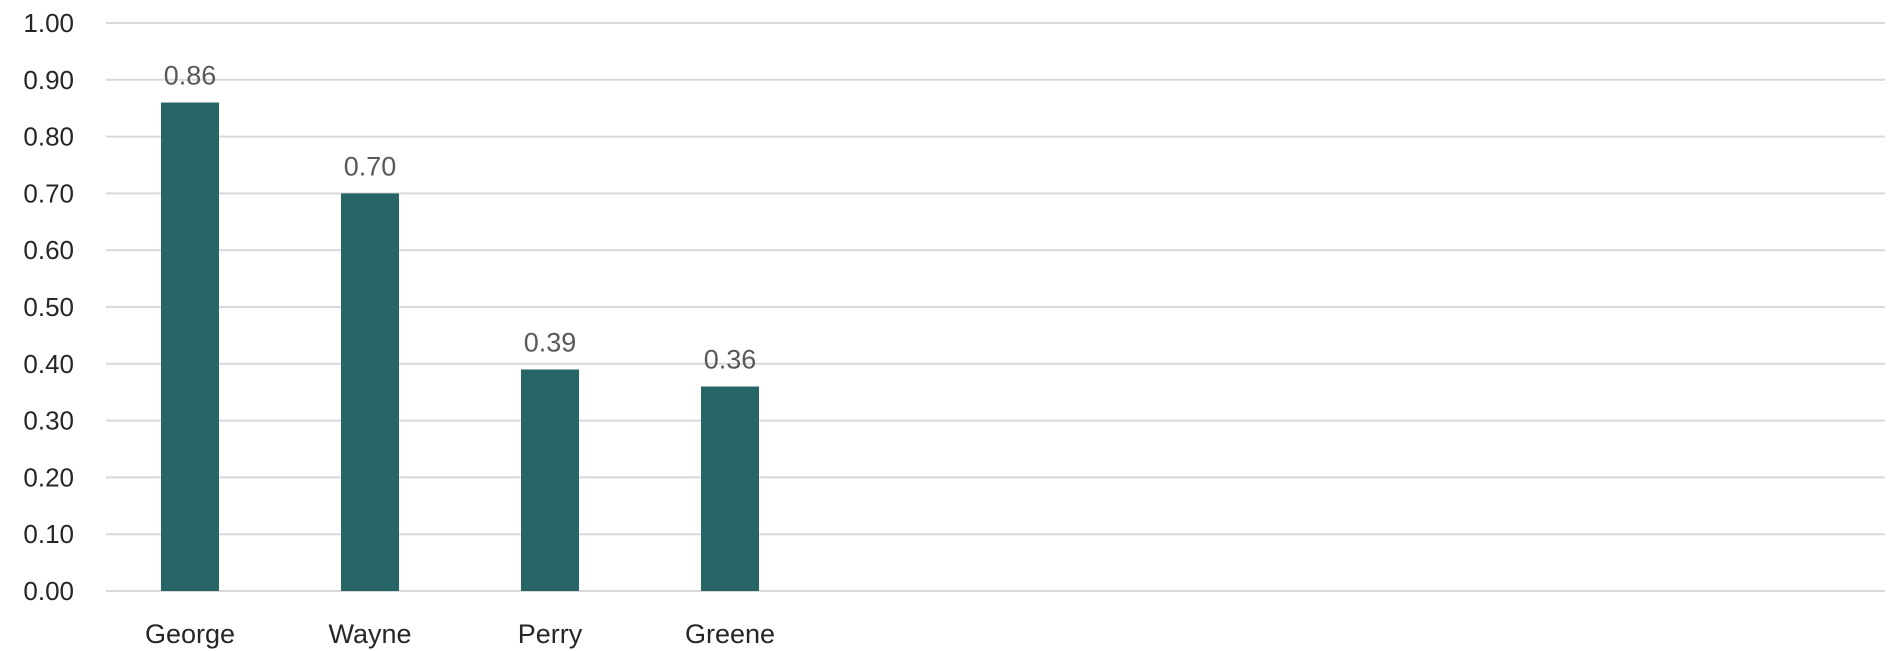  What do you see at coordinates (460, 634) in the screenshot?
I see `x-axis-category-labels: George Wayne Perry Greene` at bounding box center [460, 634].